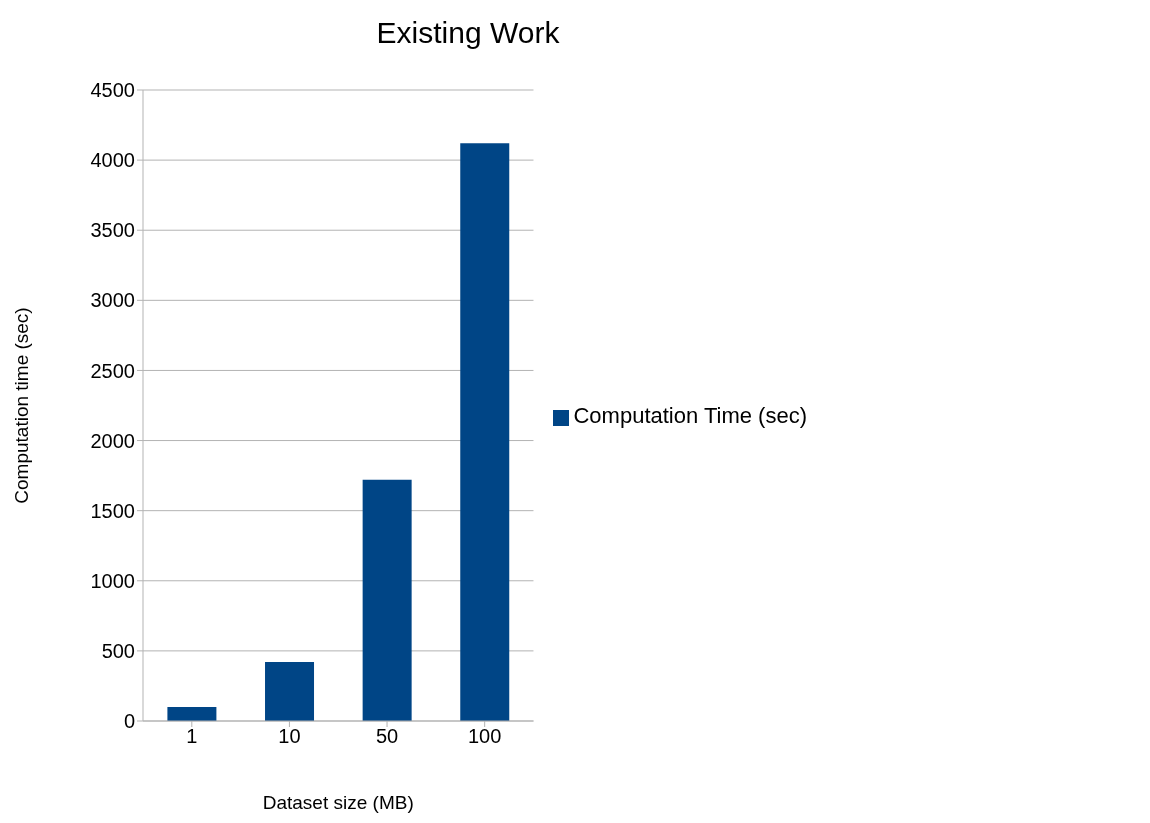 This screenshot has width=1150, height=823. I want to click on y-tick-label: 0, so click(129, 721).